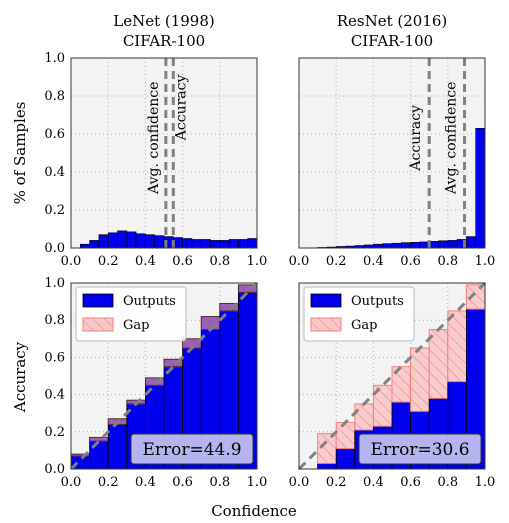 The width and height of the screenshot is (509, 523). What do you see at coordinates (392, 21) in the screenshot?
I see `title-resnet-line1: ResNet (2016)` at bounding box center [392, 21].